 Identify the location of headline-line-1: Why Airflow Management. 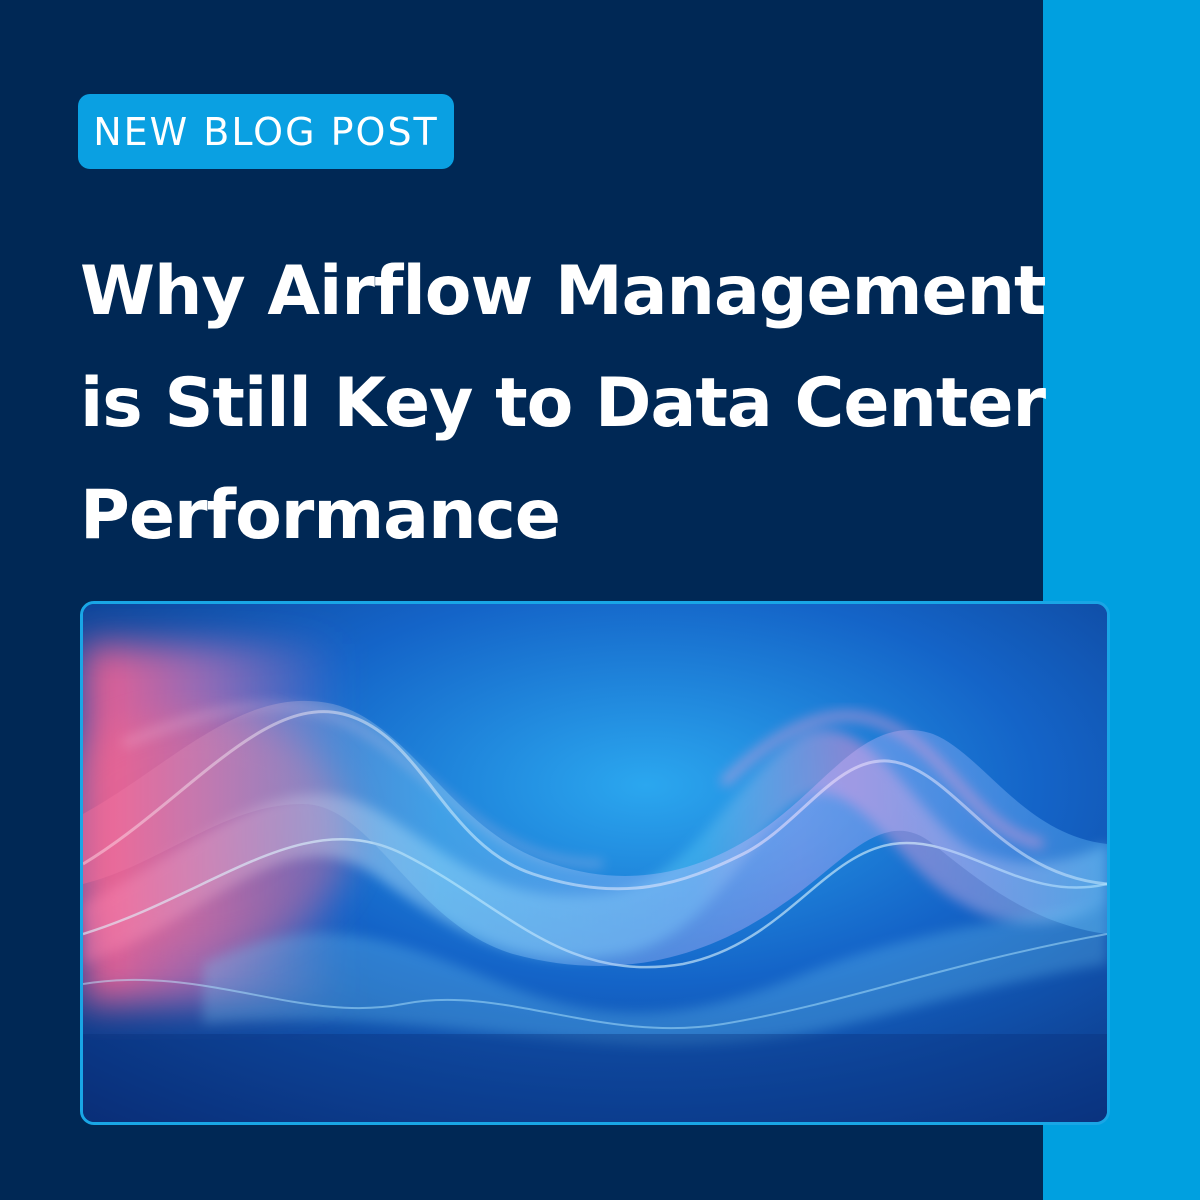
(563, 291).